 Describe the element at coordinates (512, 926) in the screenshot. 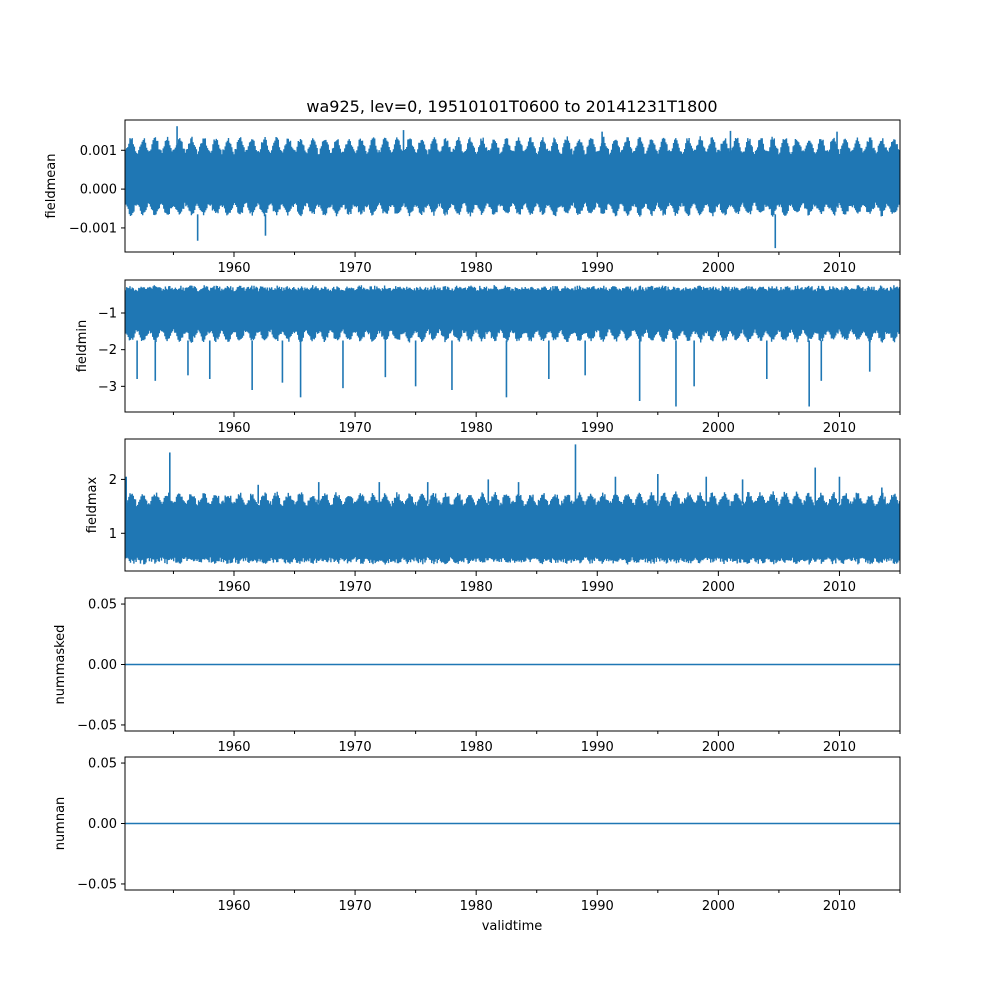

I see `x-axis-label: validtime` at that location.